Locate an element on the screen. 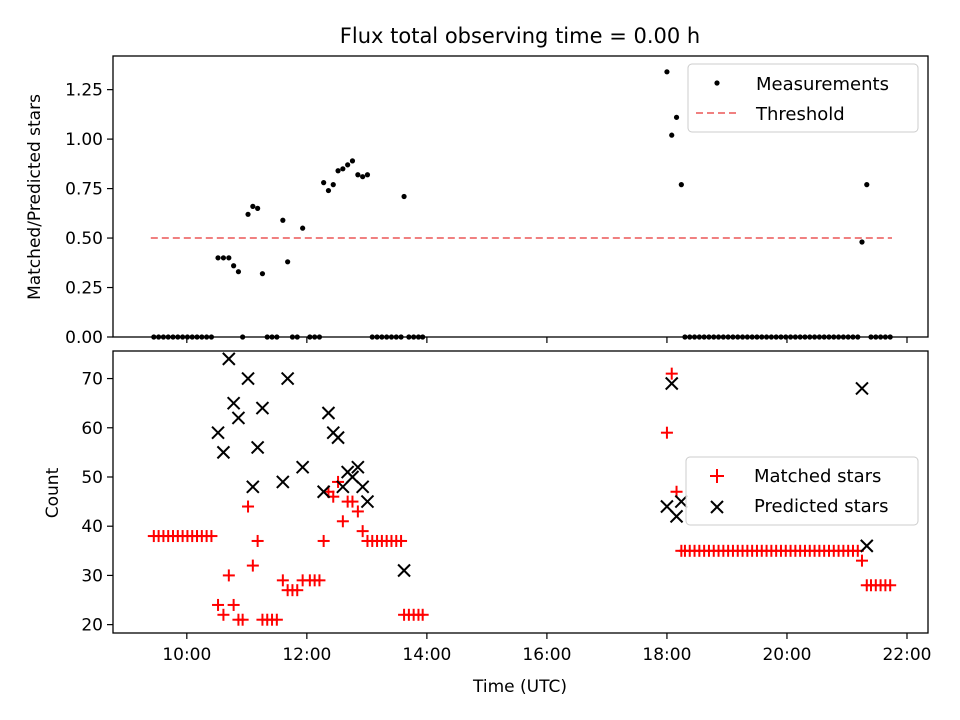 The width and height of the screenshot is (960, 720). legend-threshold-label: Threshold is located at coordinates (800, 114).